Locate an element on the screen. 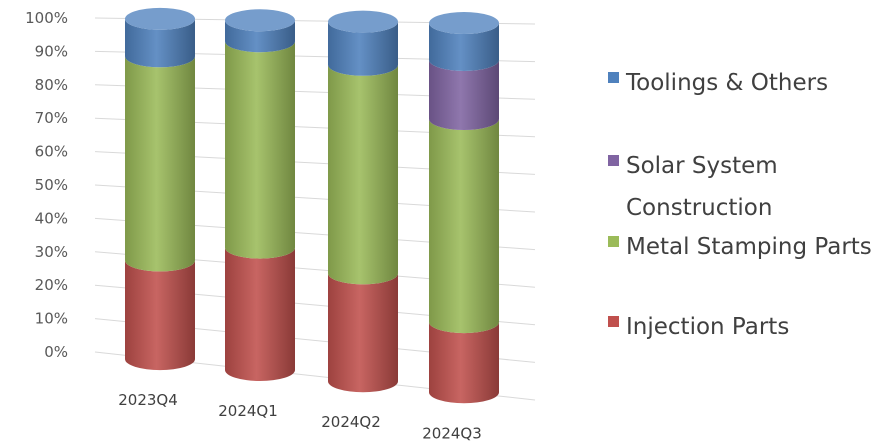 The image size is (887, 448). legend-item-metal-stamping-parts: Metal Stamping Parts is located at coordinates (747, 247).